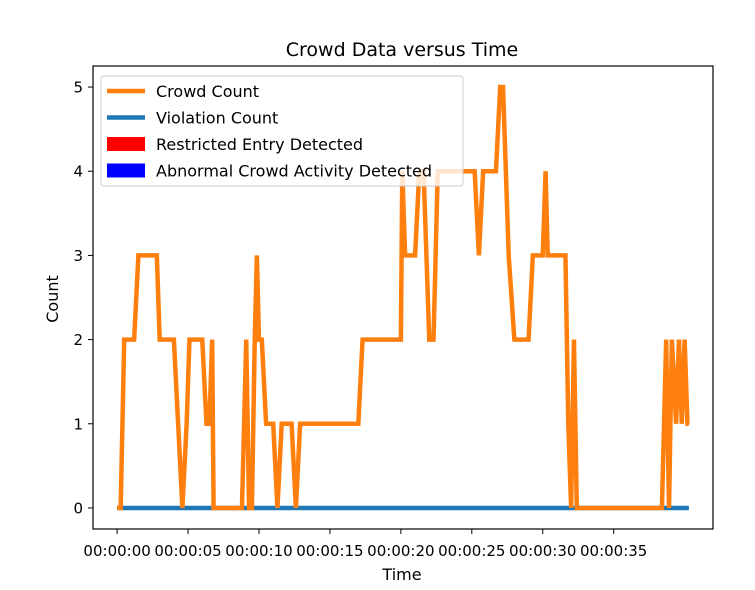 The height and width of the screenshot is (590, 755). I want to click on legend-label: Violation Count, so click(217, 118).